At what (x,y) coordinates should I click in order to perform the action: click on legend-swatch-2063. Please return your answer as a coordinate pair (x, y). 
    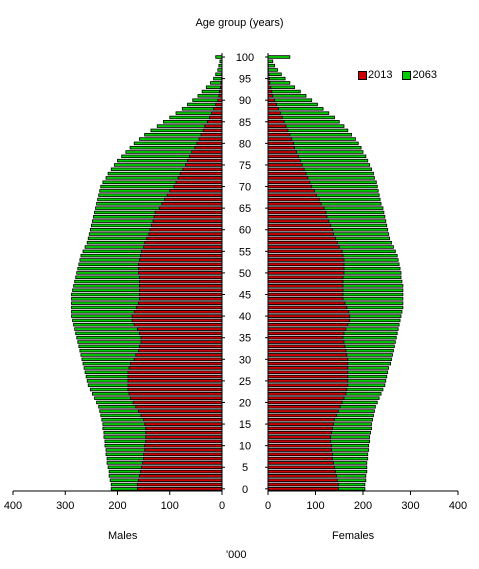
    Looking at the image, I should click on (407, 75).